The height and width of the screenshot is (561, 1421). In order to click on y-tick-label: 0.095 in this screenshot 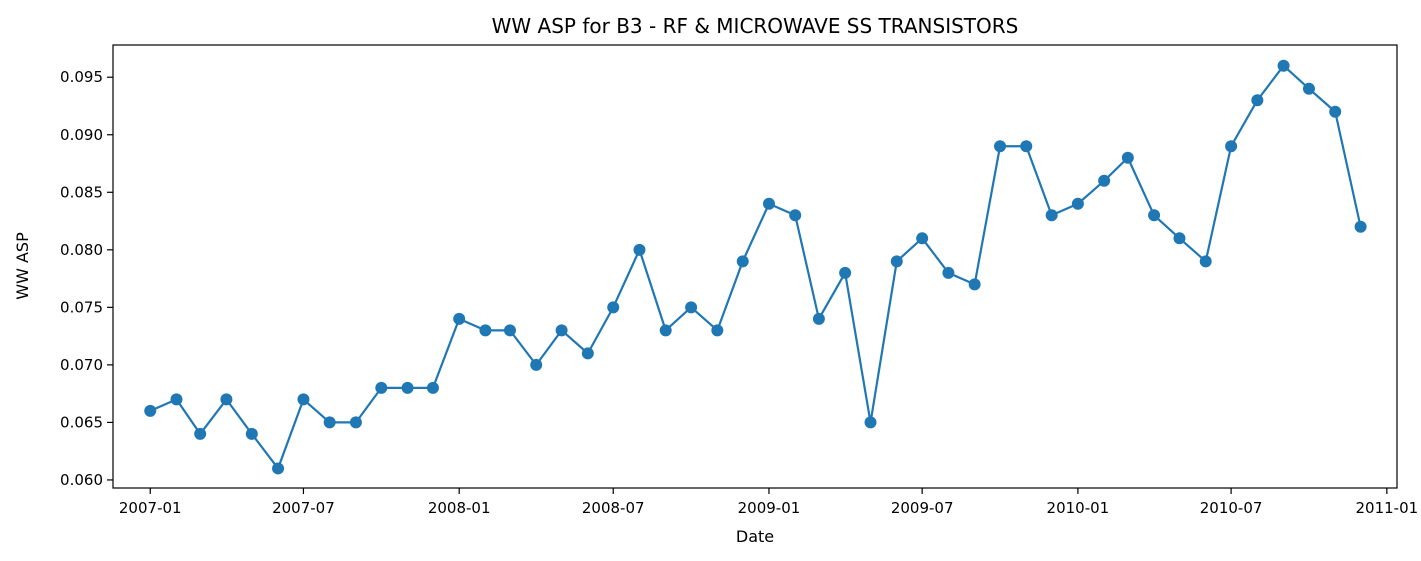, I will do `click(81, 77)`.